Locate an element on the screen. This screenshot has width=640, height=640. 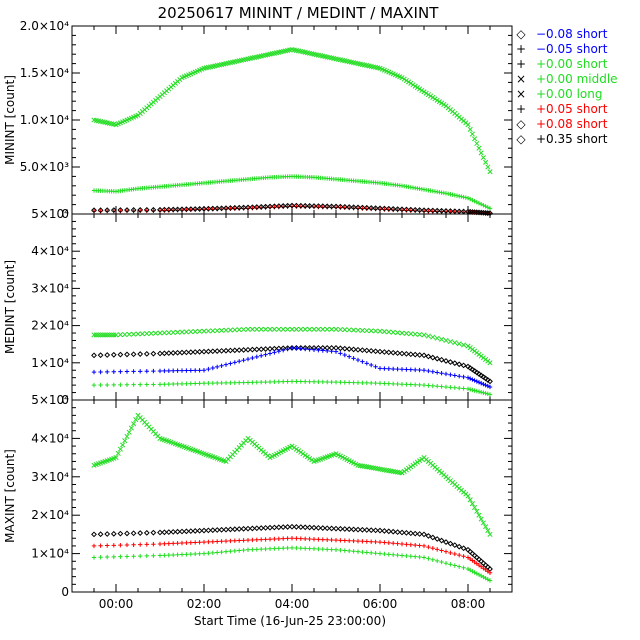
x-tick-label: 08:00 is located at coordinates (468, 604).